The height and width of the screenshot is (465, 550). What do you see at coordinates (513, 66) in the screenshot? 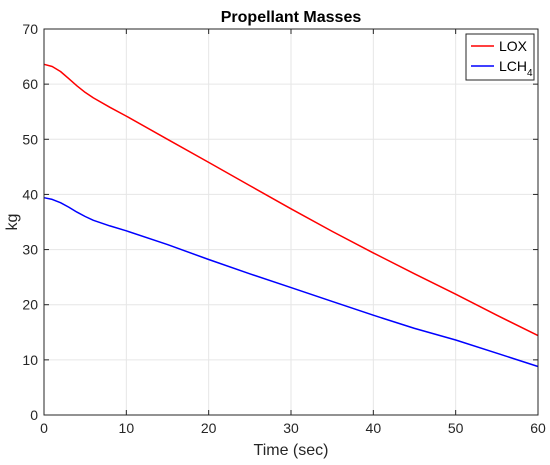
I see `legend-label-lch4-base: LCH` at bounding box center [513, 66].